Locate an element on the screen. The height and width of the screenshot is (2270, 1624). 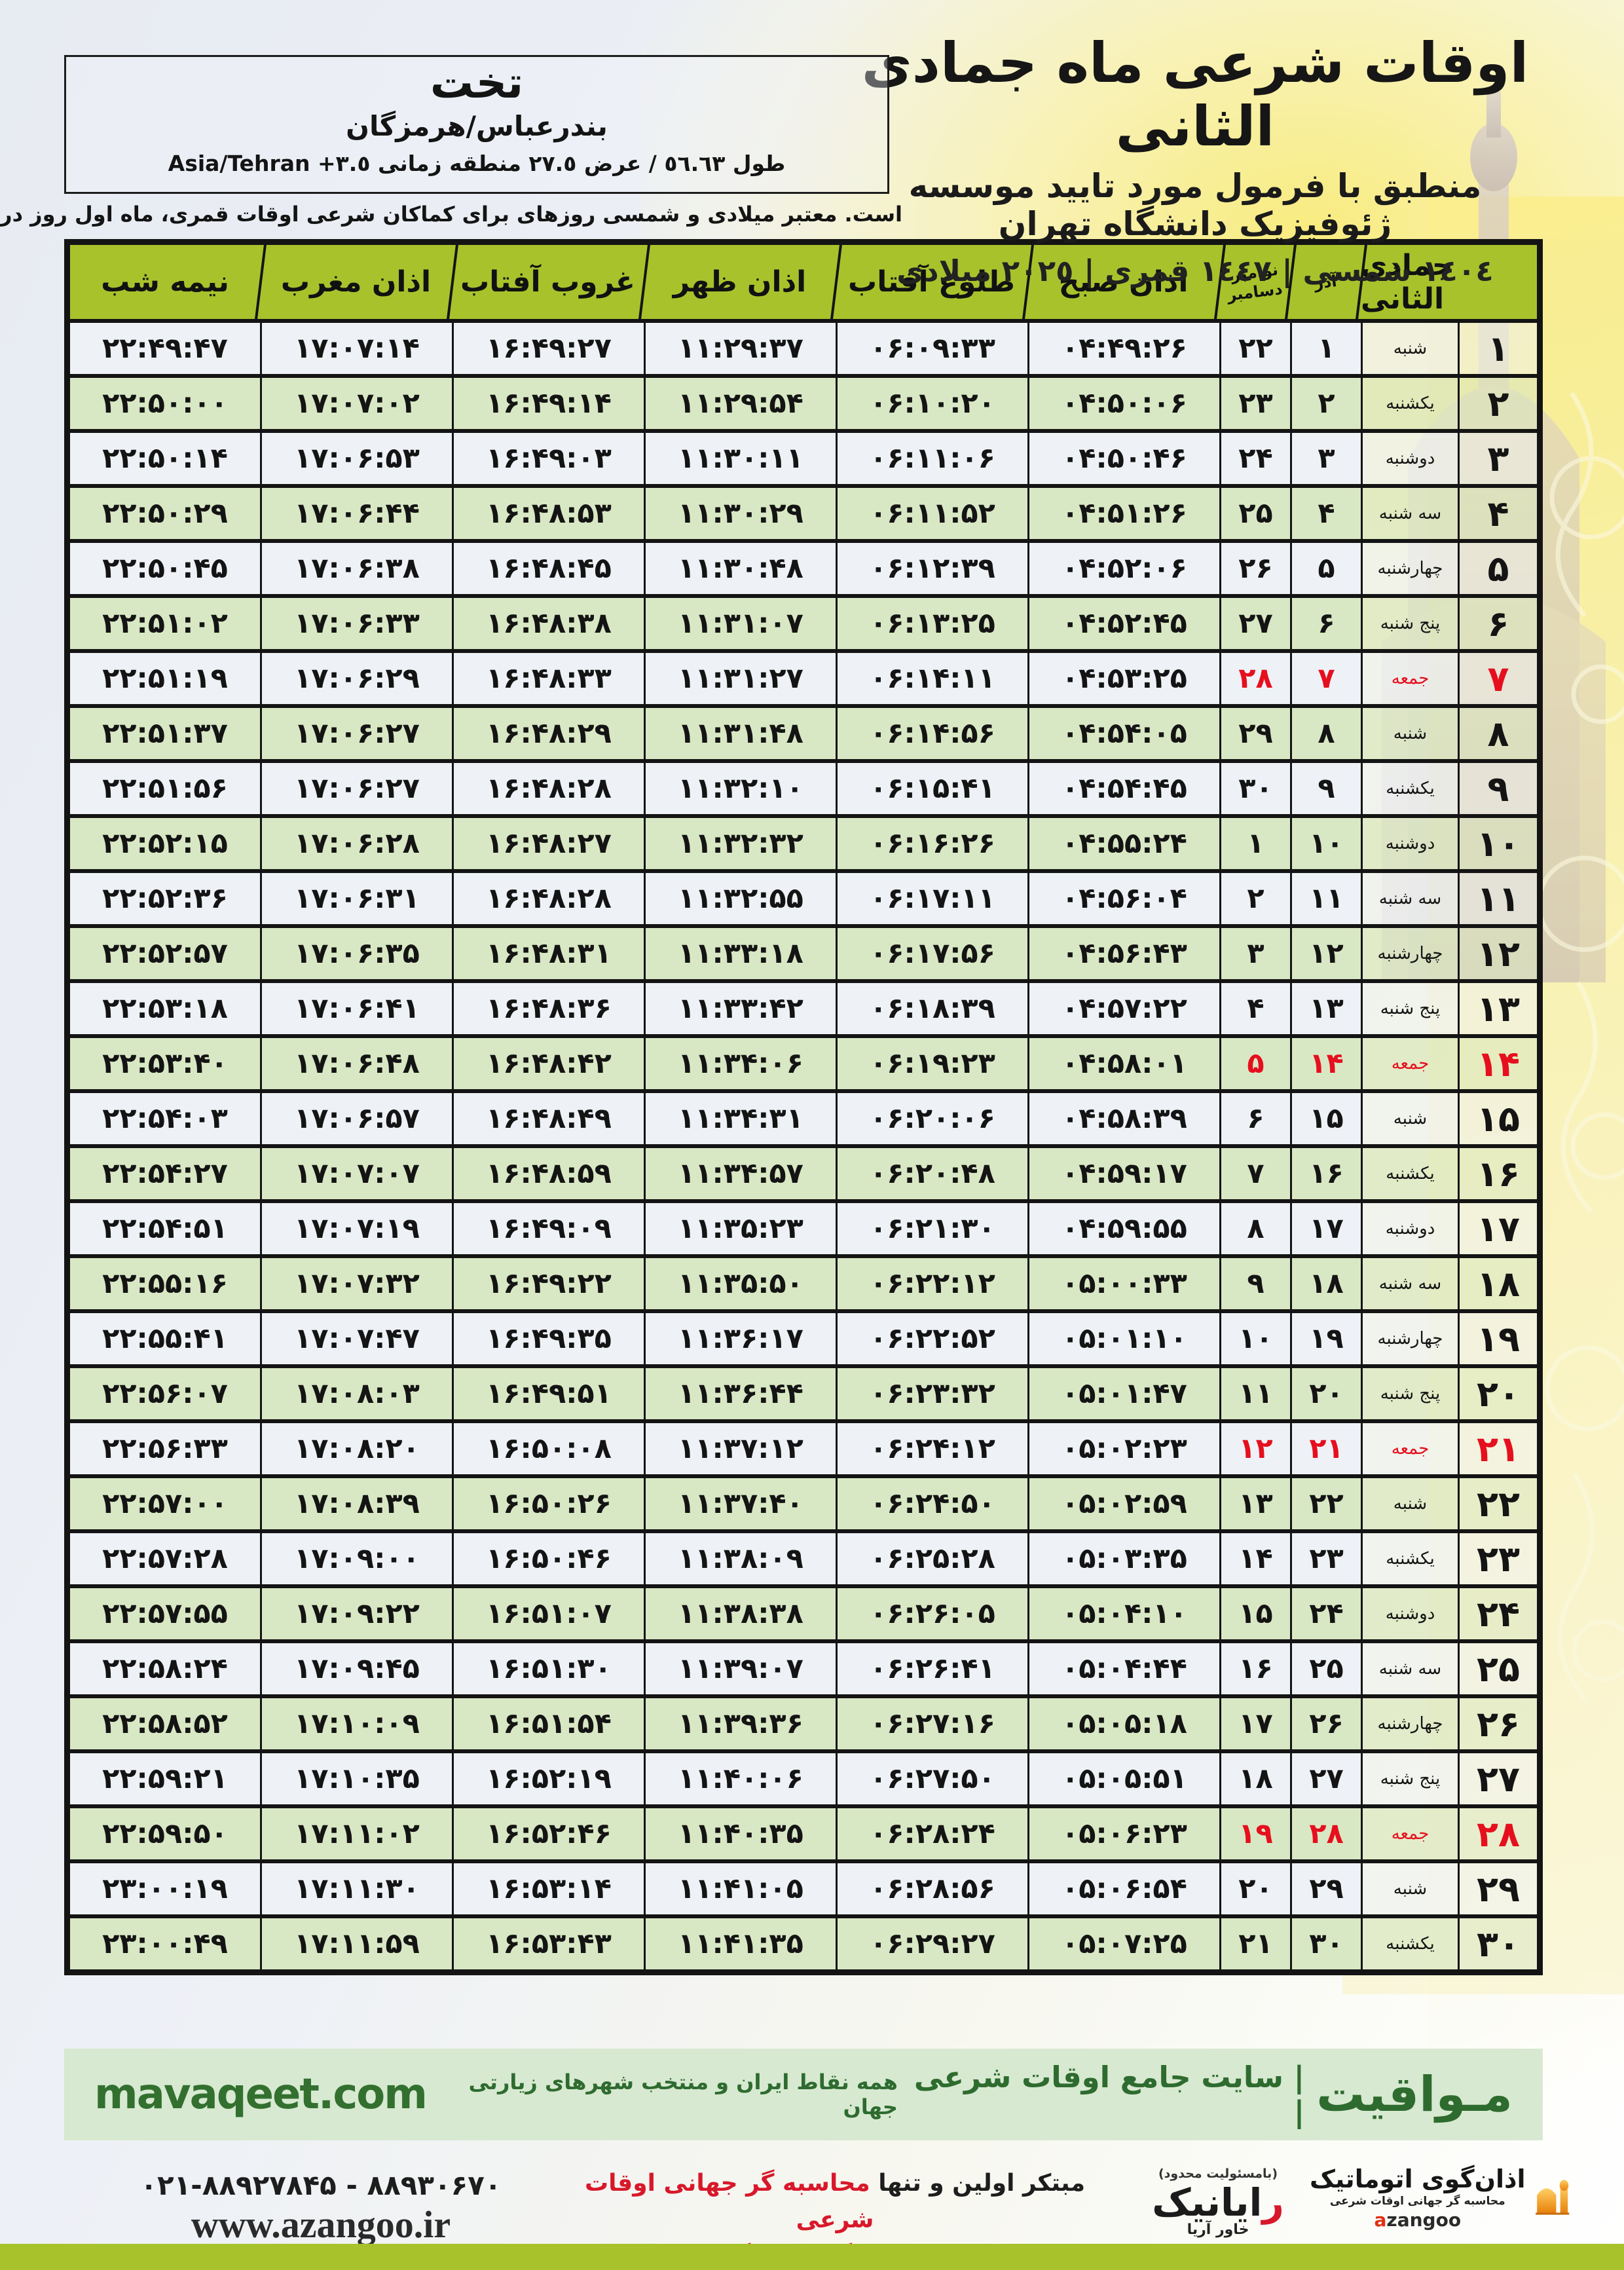
dhuhr-cell: ۱۱:۴۰:۳۵ is located at coordinates (740, 1833).